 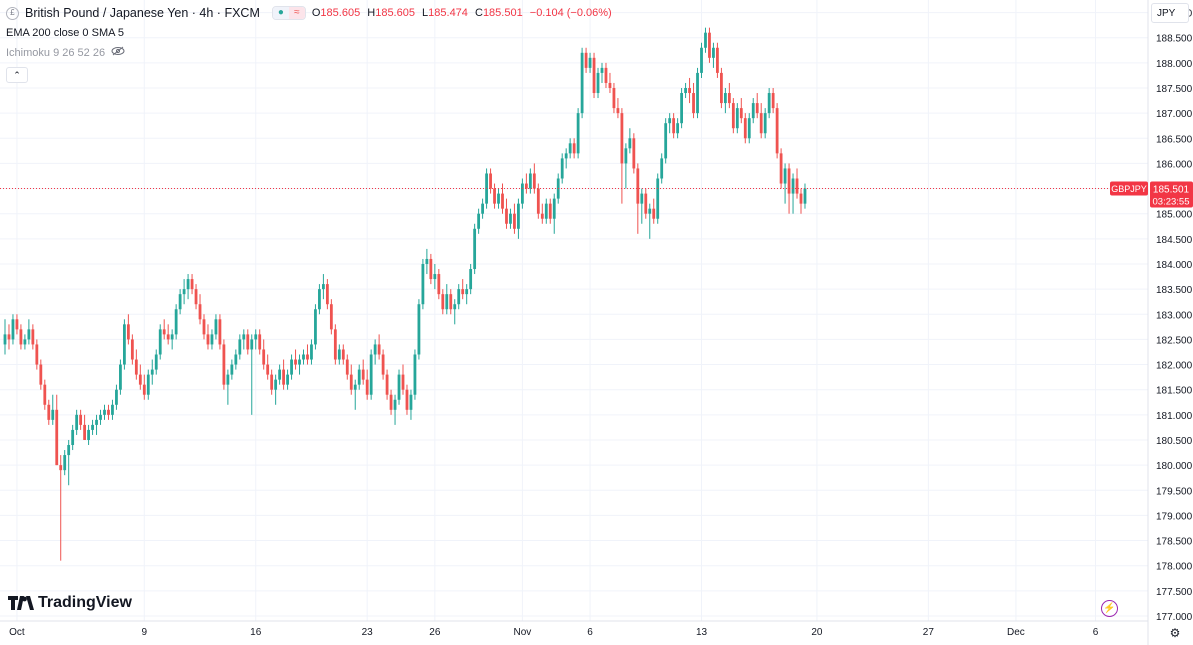 What do you see at coordinates (502, 13) in the screenshot?
I see `close-value: 185.501` at bounding box center [502, 13].